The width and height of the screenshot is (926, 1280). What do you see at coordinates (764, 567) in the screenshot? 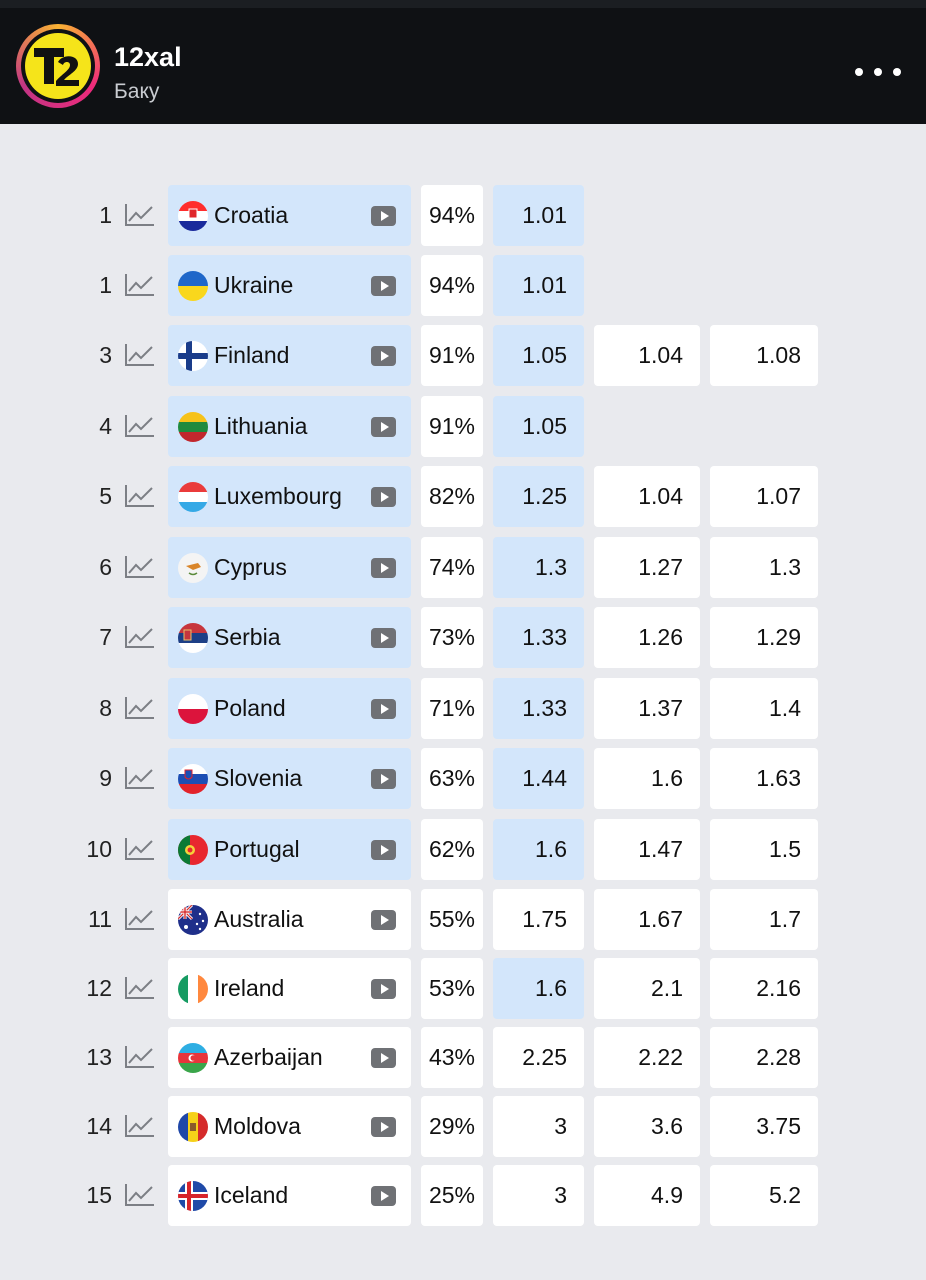
I see `odds-cell-3: 1.3` at bounding box center [764, 567].